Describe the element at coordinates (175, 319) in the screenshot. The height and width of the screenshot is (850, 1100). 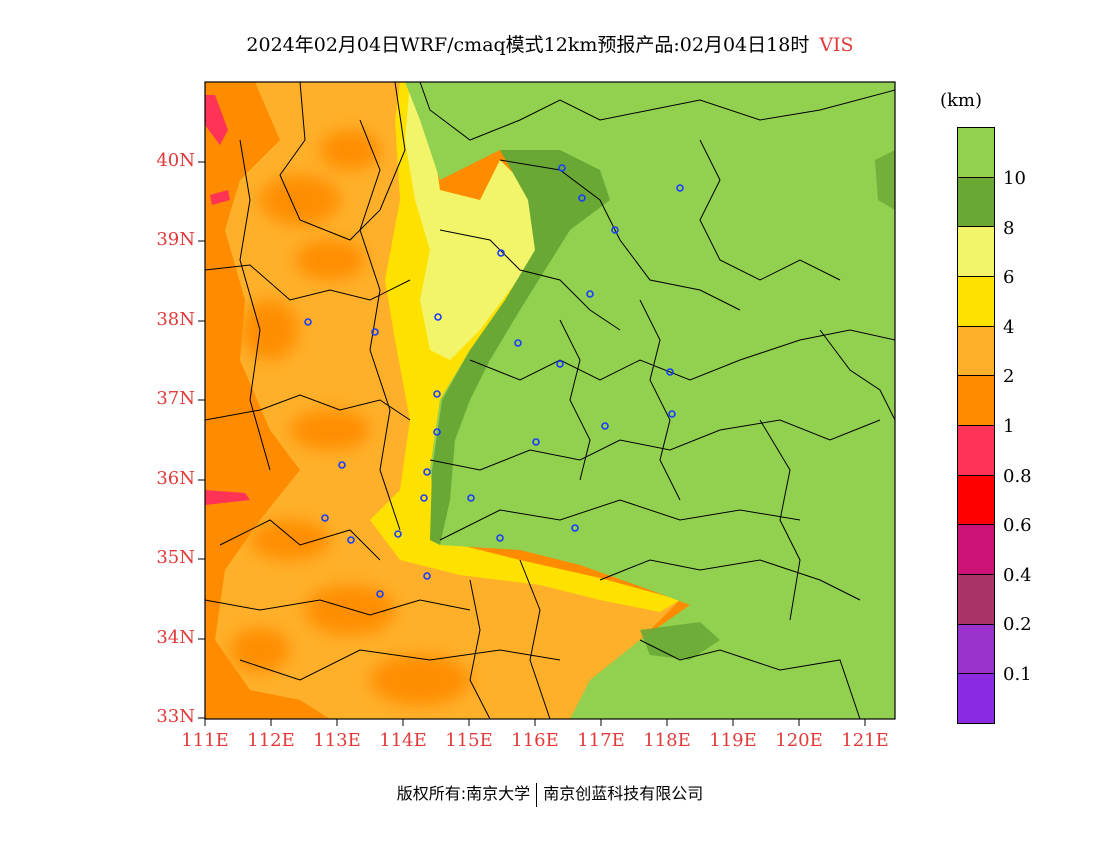
I see `lat-label-38n: 38N` at that location.